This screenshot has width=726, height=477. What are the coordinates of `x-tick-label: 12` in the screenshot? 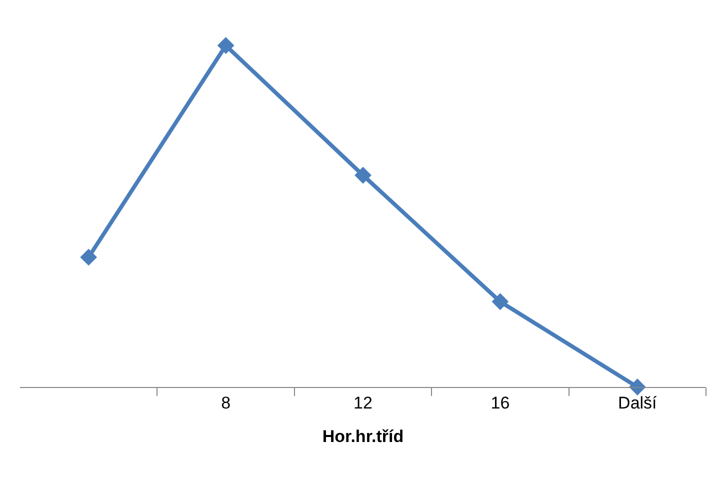 It's located at (363, 402).